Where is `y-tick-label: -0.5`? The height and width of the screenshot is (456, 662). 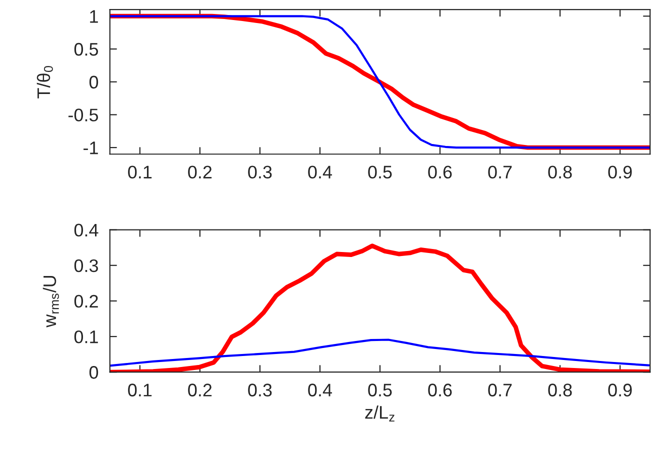
y-tick-label: -0.5 is located at coordinates (83, 115).